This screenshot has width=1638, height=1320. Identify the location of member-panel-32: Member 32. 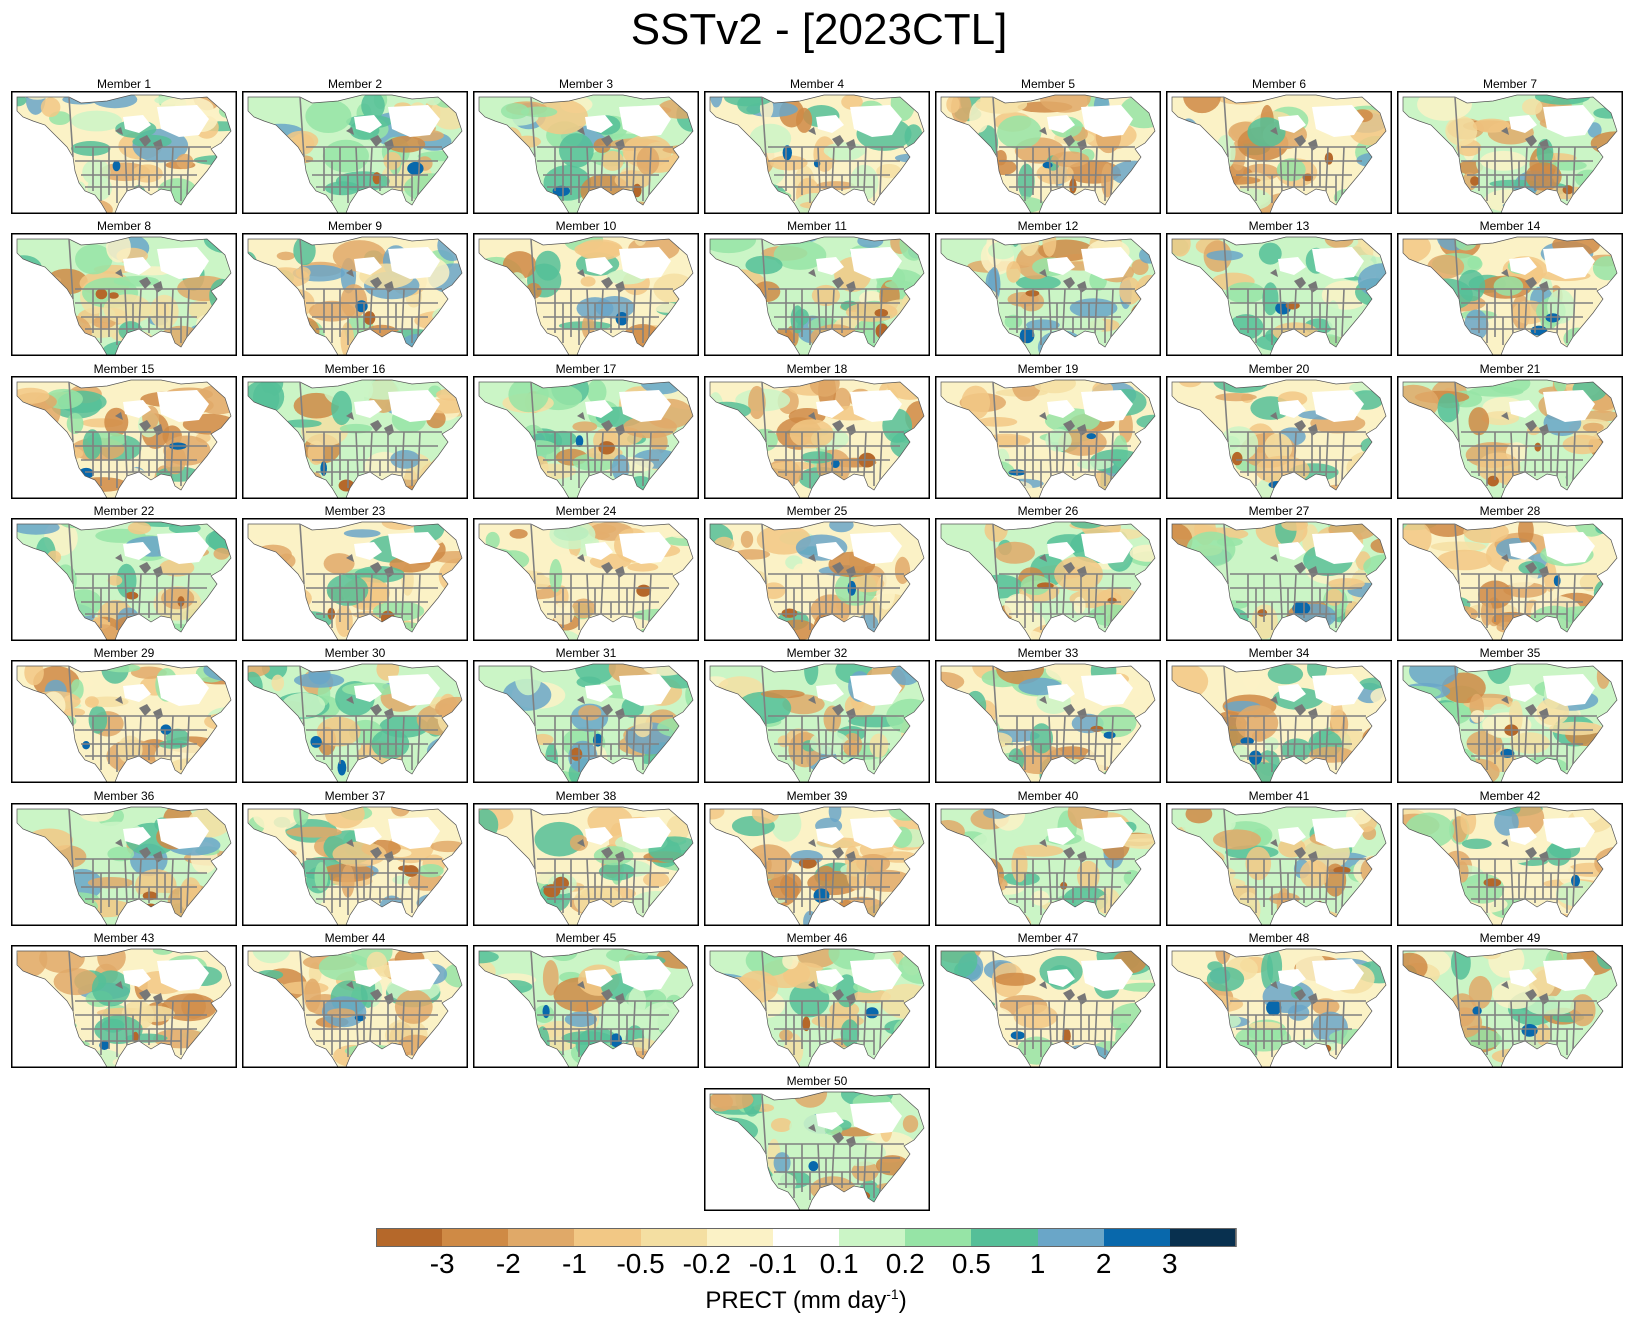
(817, 714).